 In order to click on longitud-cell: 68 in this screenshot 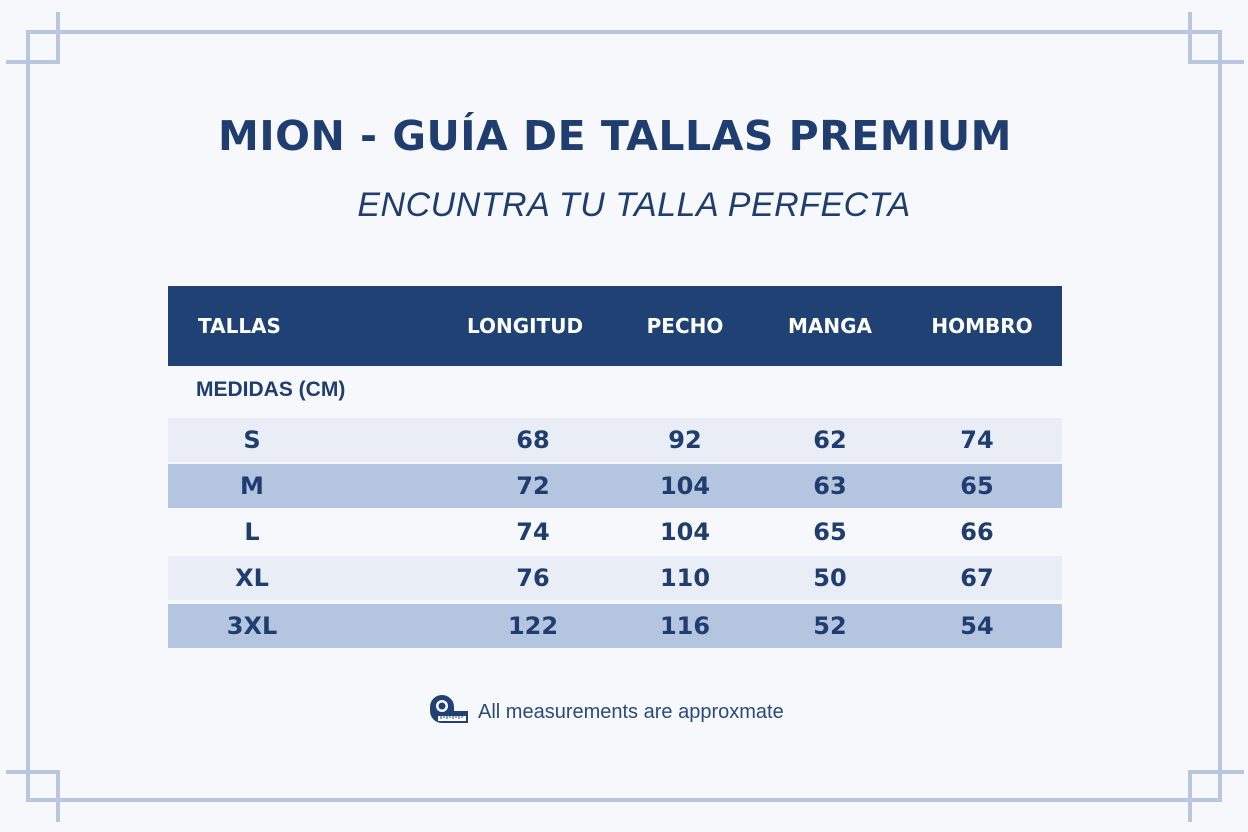, I will do `click(533, 440)`.